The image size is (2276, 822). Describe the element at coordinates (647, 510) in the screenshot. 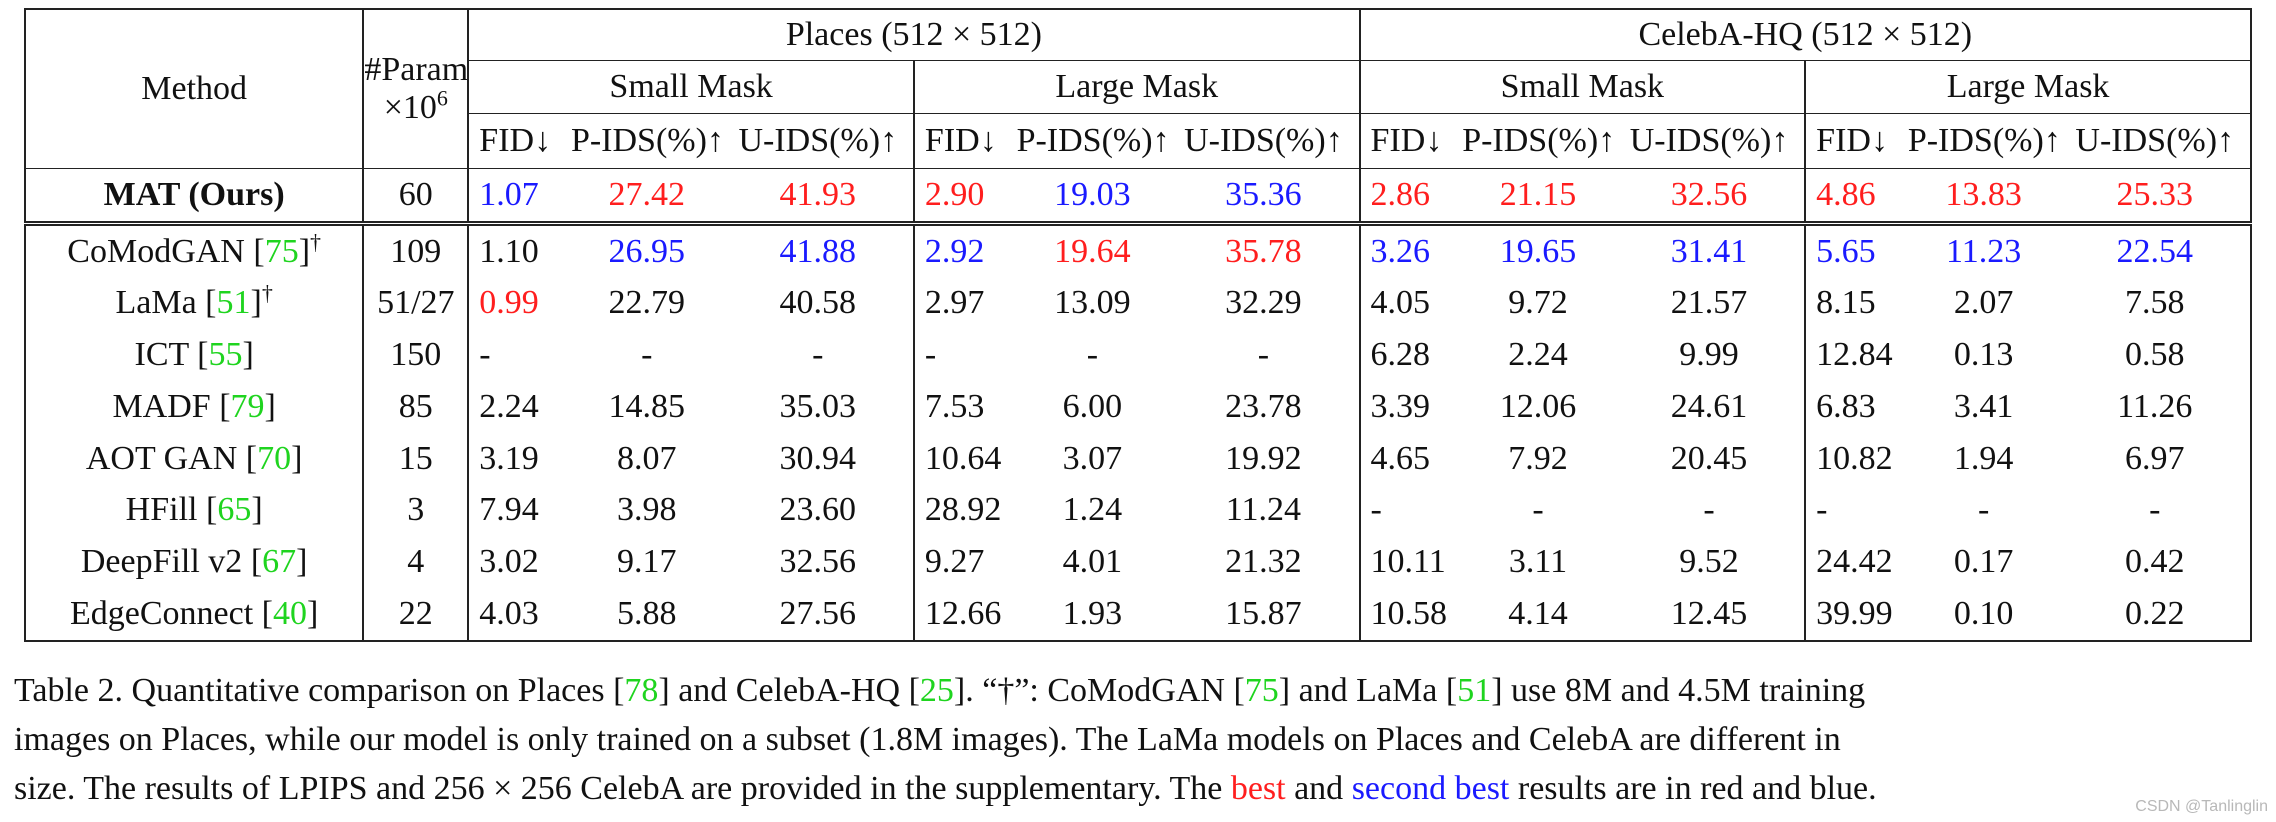

I see `metric-value: 3.98` at that location.